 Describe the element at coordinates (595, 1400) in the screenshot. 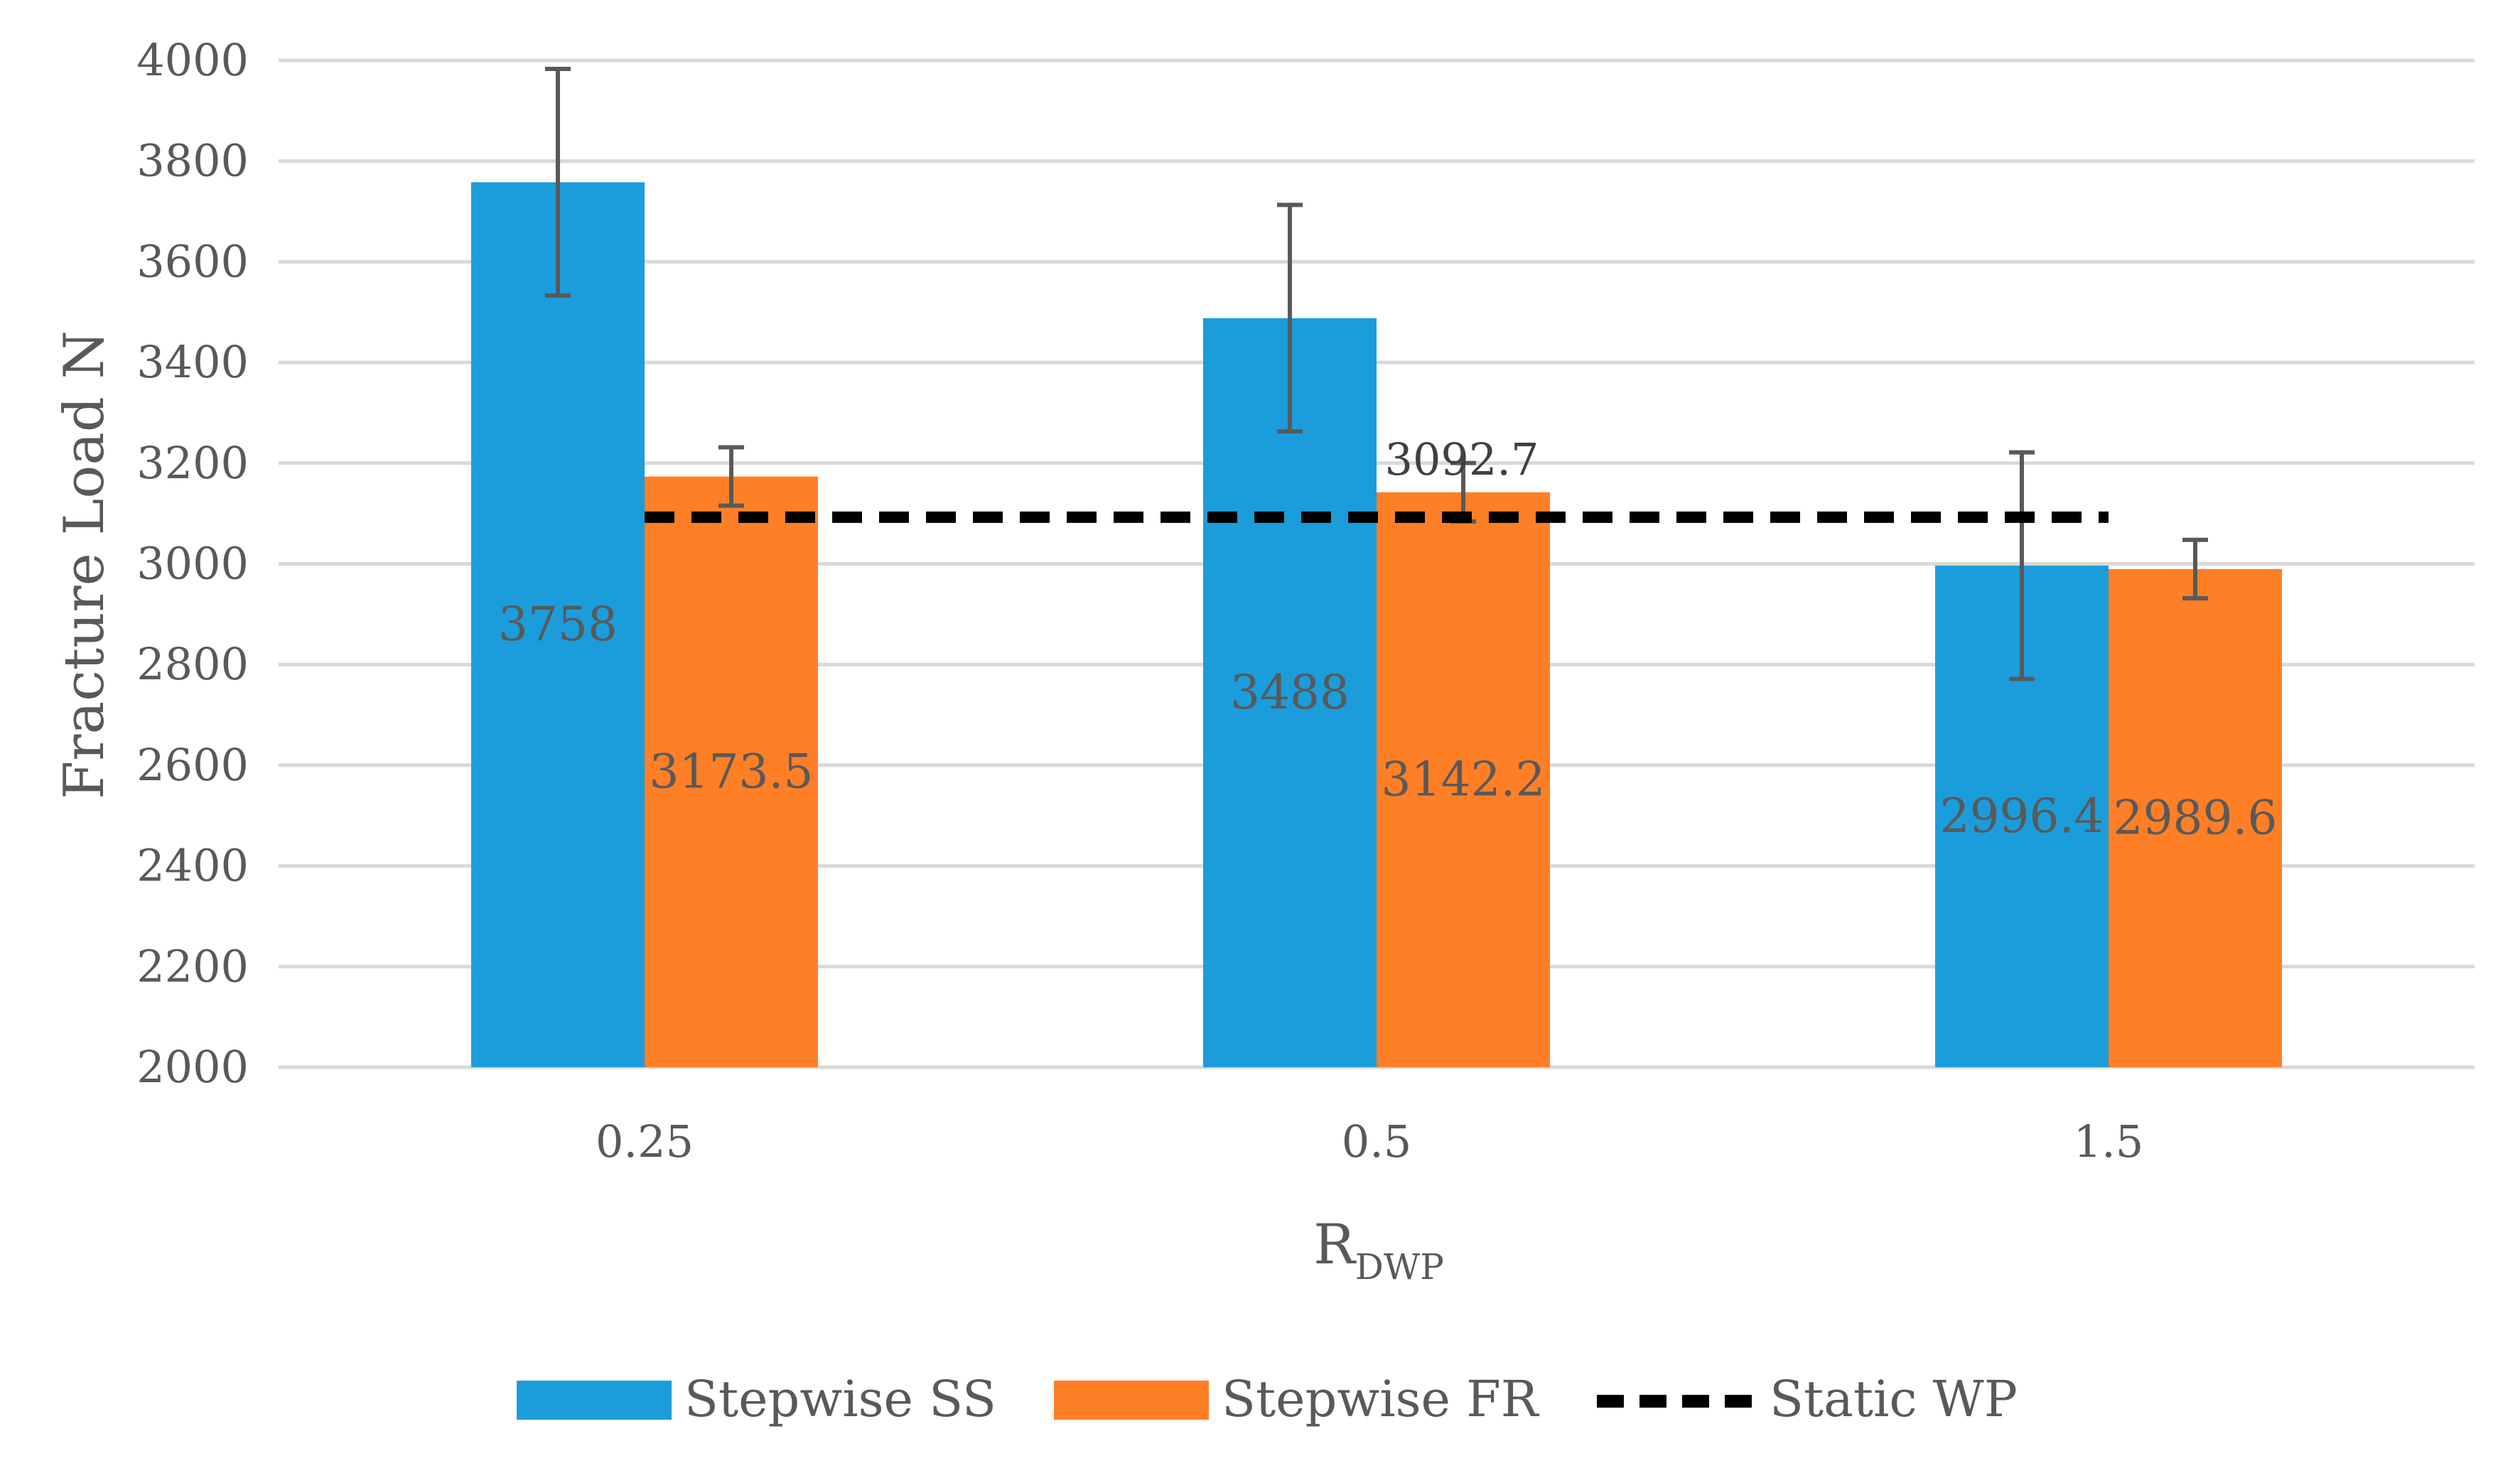

I see `legend-swatch-stepwise-ss` at that location.